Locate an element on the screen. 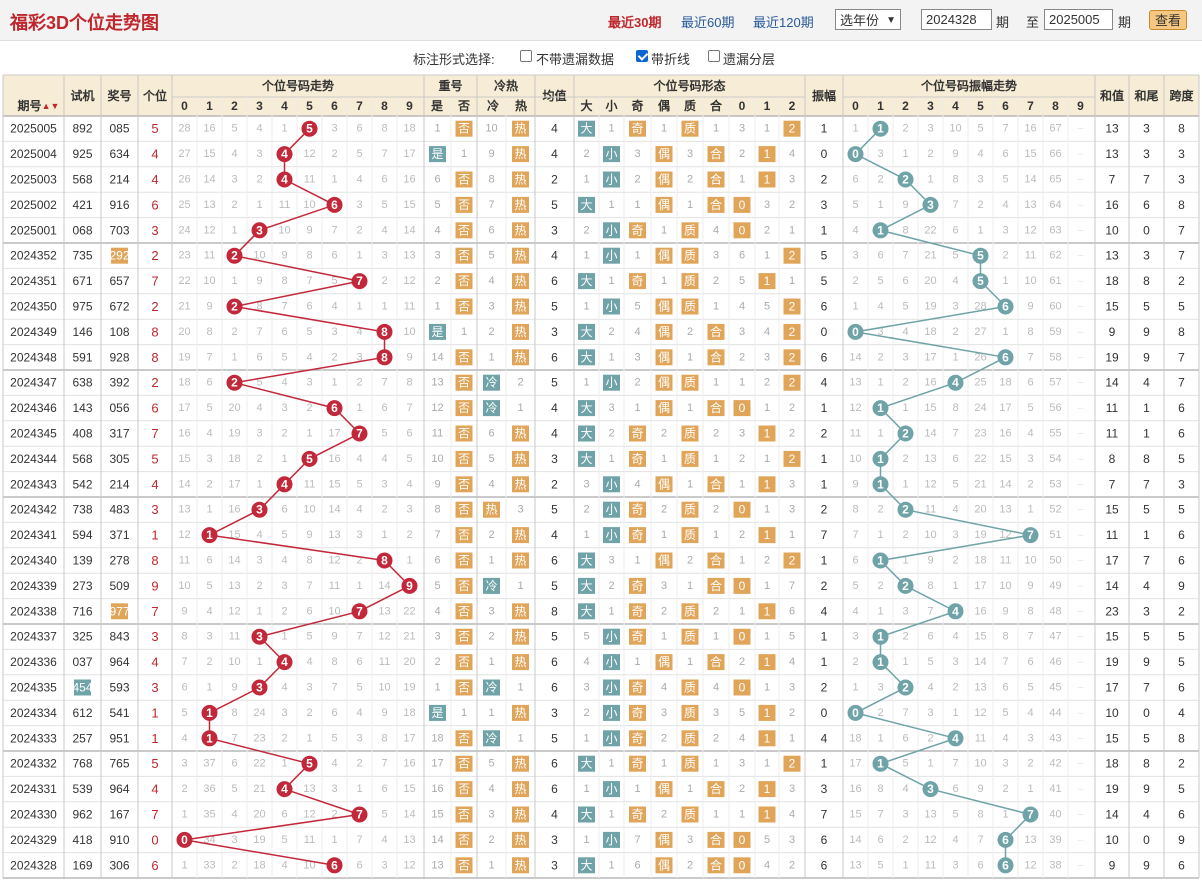 This screenshot has height=880, width=1202. trial-number: 037 is located at coordinates (82, 662).